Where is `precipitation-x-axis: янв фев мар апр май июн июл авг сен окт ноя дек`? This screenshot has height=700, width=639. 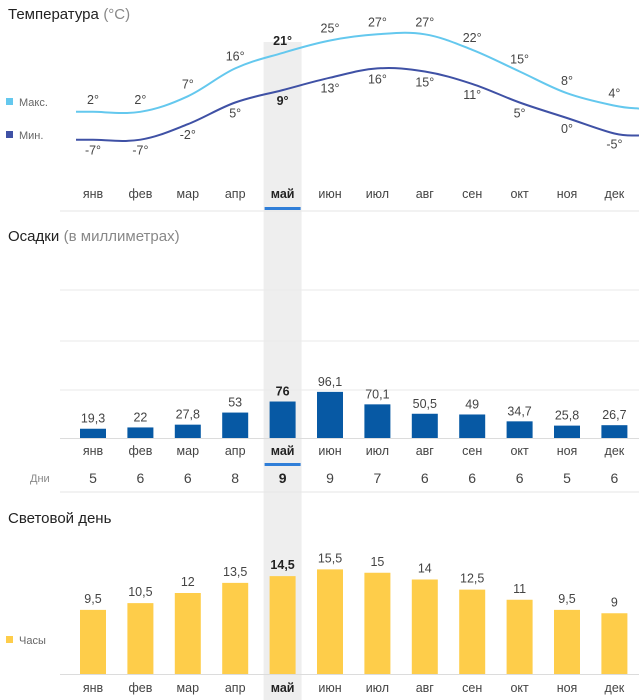 precipitation-x-axis: янв фев мар апр май июн июл авг сен окт ноя дек is located at coordinates (354, 451).